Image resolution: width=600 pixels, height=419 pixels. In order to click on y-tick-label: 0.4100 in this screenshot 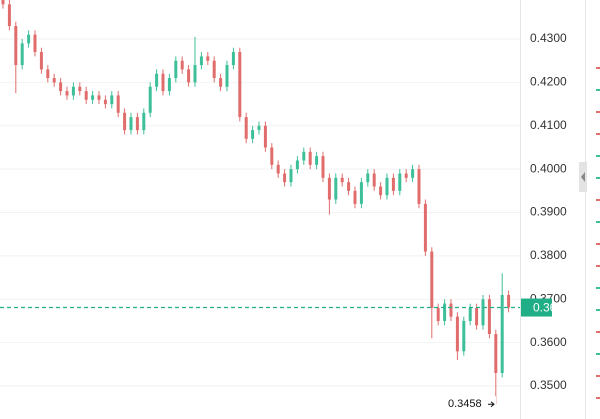, I will do `click(548, 125)`.